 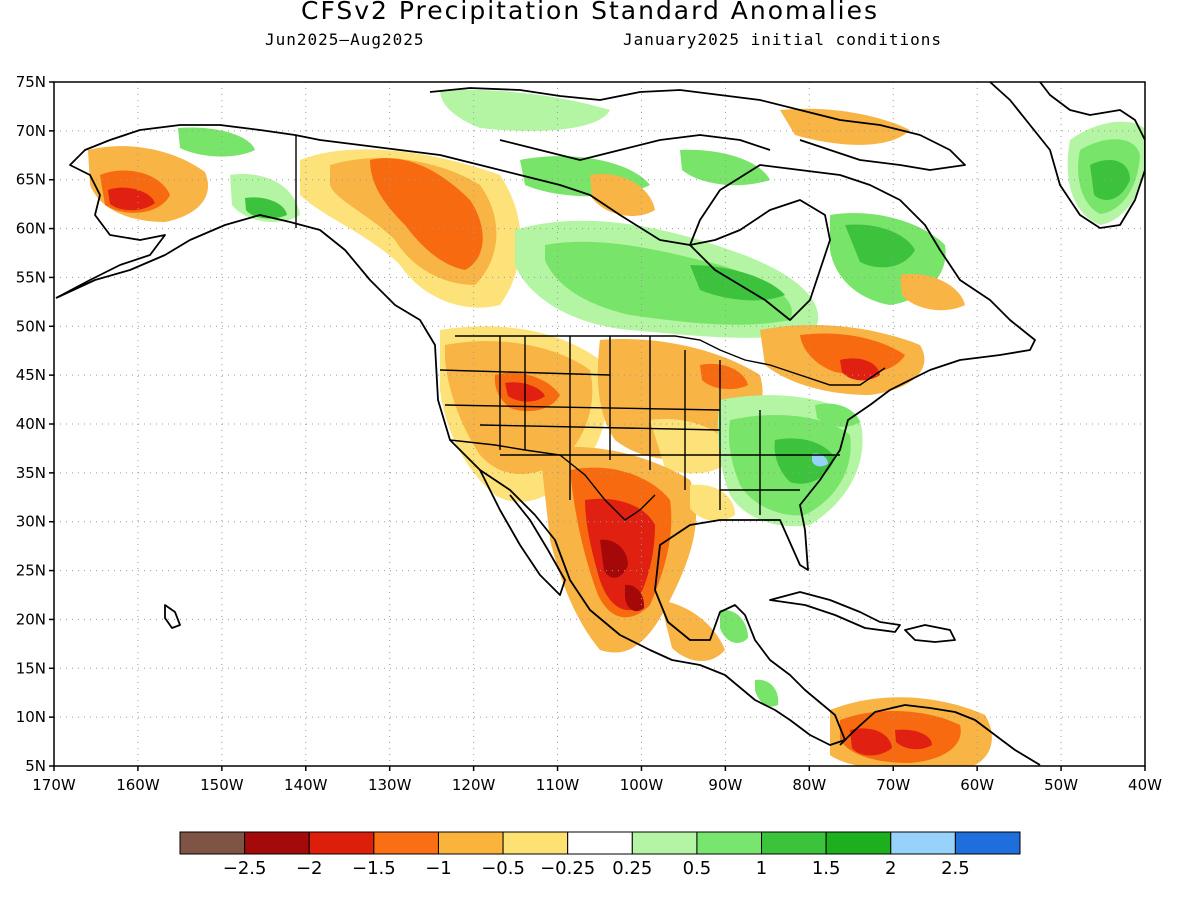 I want to click on lat-tick-label: 60N, so click(x=31, y=229).